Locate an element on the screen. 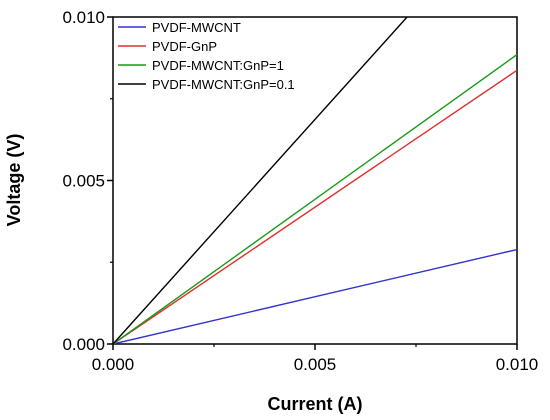  legend-label-3: PVDF-MWCNT:GnP=1 is located at coordinates (218, 65).